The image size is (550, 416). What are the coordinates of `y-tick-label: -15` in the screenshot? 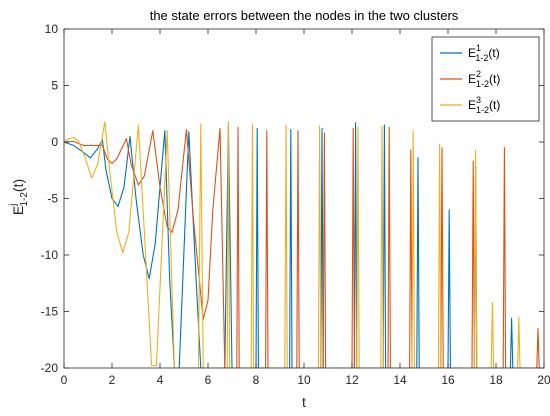 It's located at (50, 312).